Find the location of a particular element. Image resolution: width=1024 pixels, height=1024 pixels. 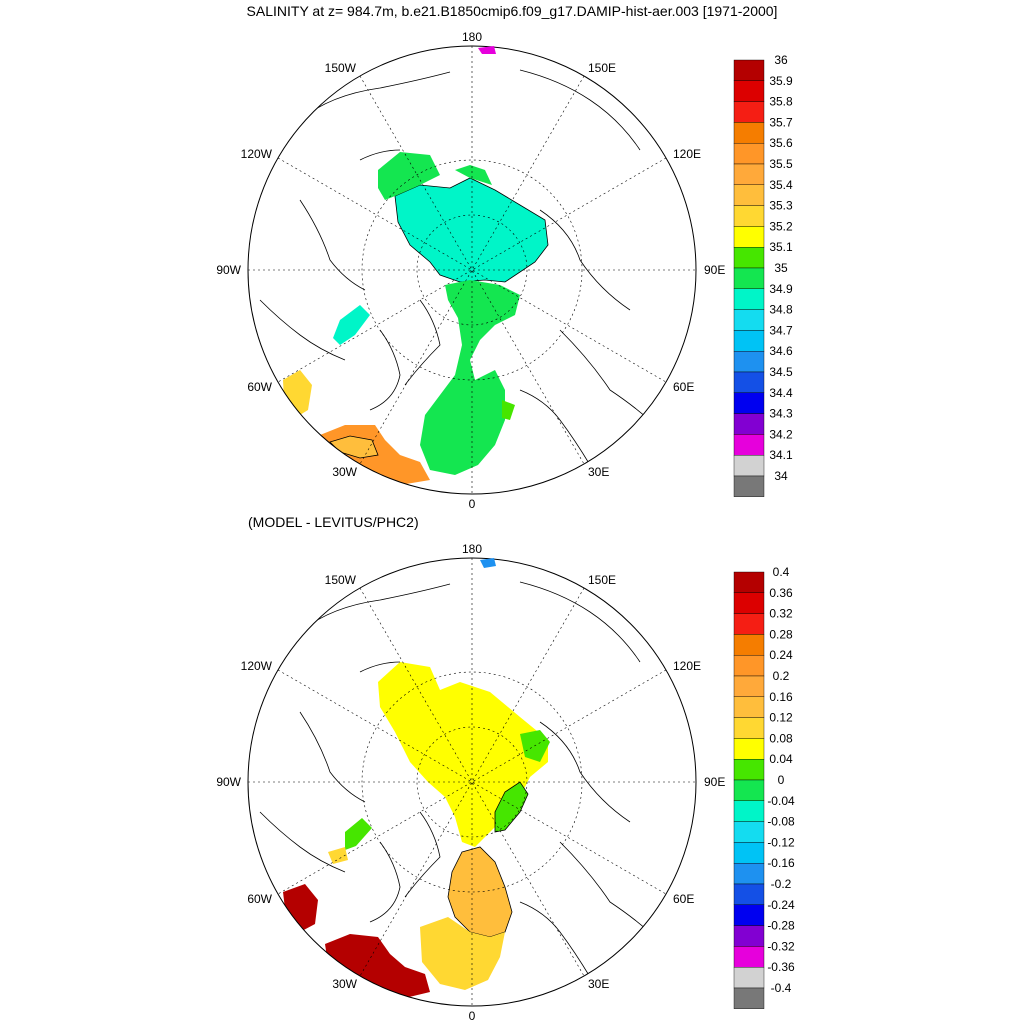

colorbar-label: 0.24 is located at coordinates (781, 655).